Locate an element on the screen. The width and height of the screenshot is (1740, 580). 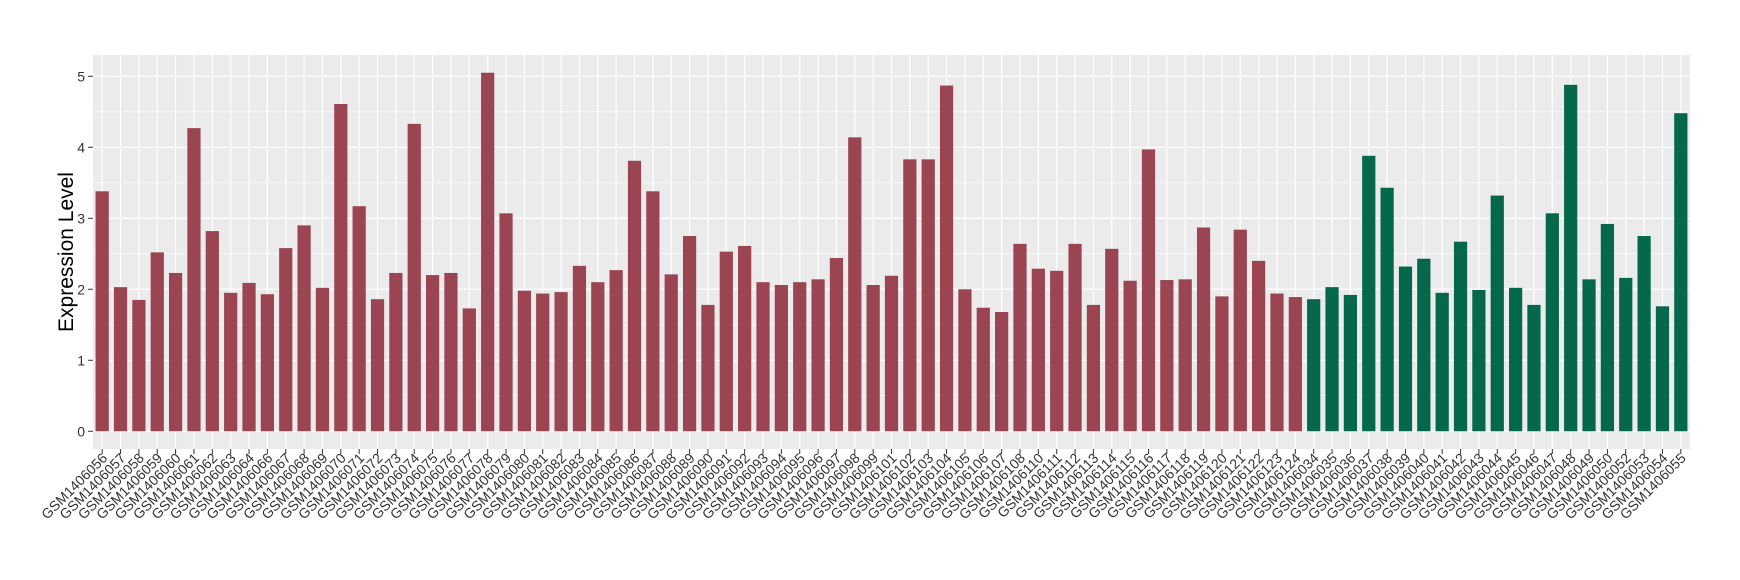
y-tick-label: 3 is located at coordinates (81, 218).